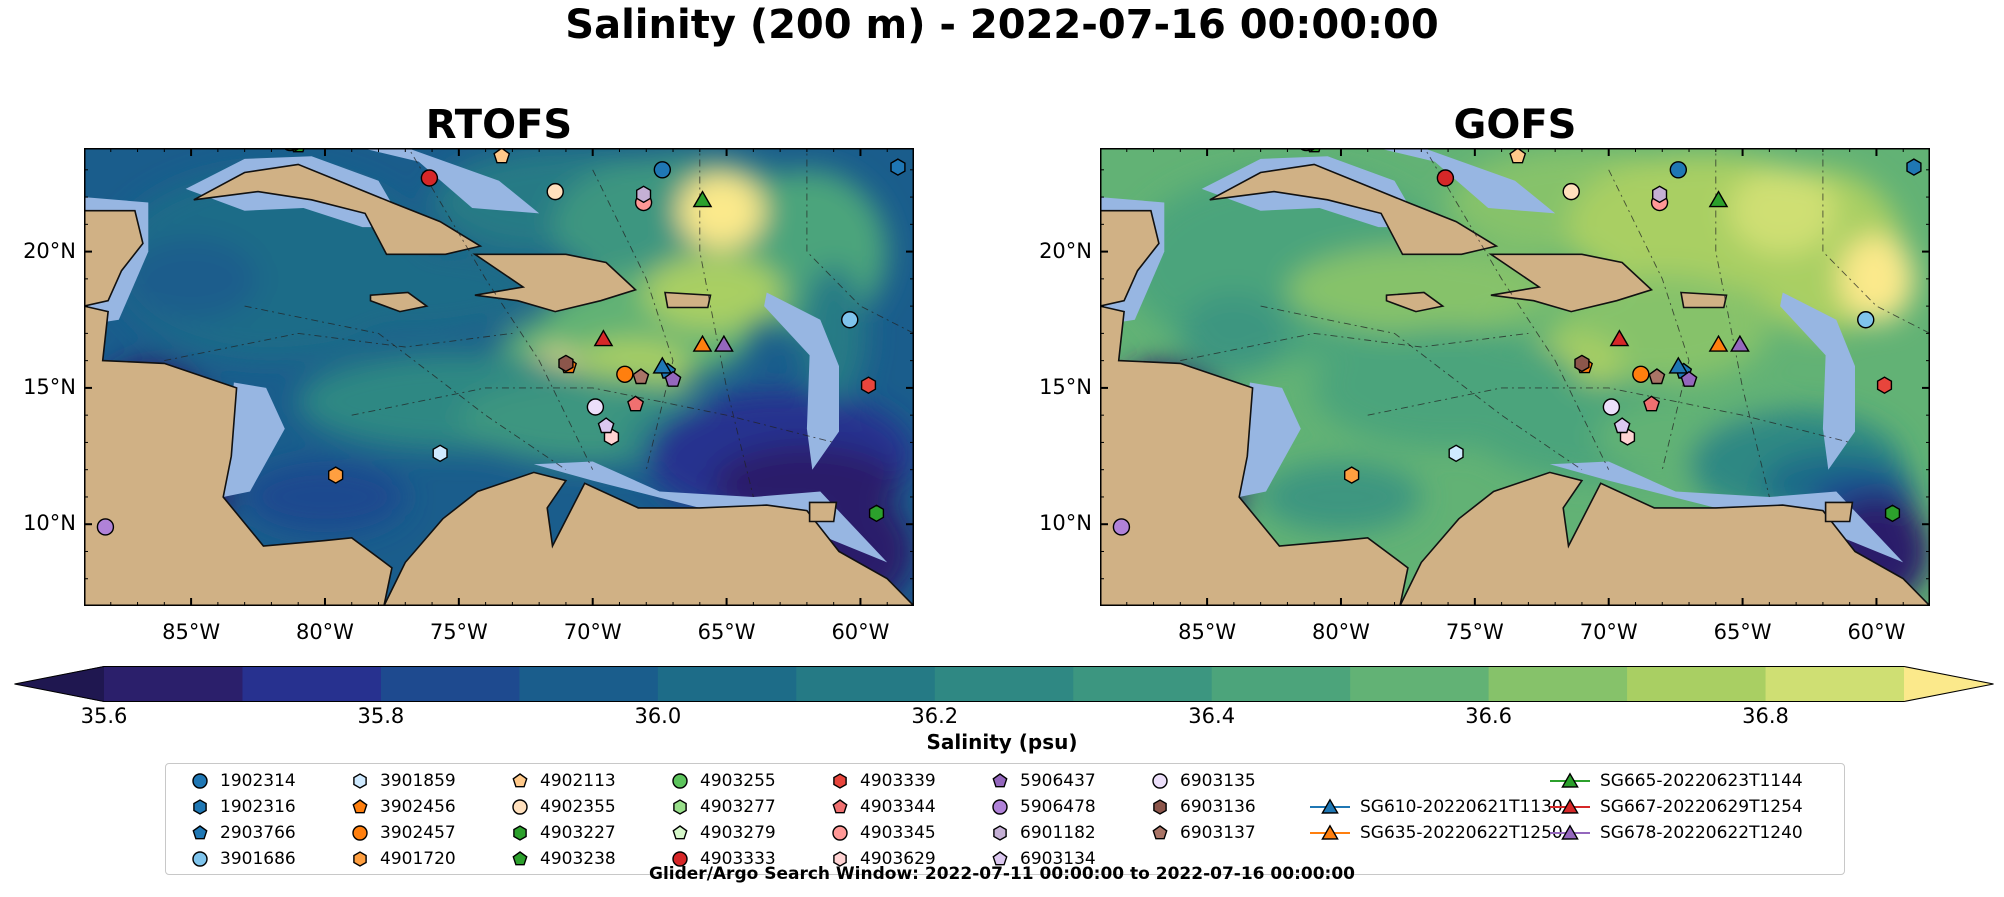 This screenshot has width=2004, height=897. What do you see at coordinates (723, 859) in the screenshot?
I see `legend-item: 4903333` at bounding box center [723, 859].